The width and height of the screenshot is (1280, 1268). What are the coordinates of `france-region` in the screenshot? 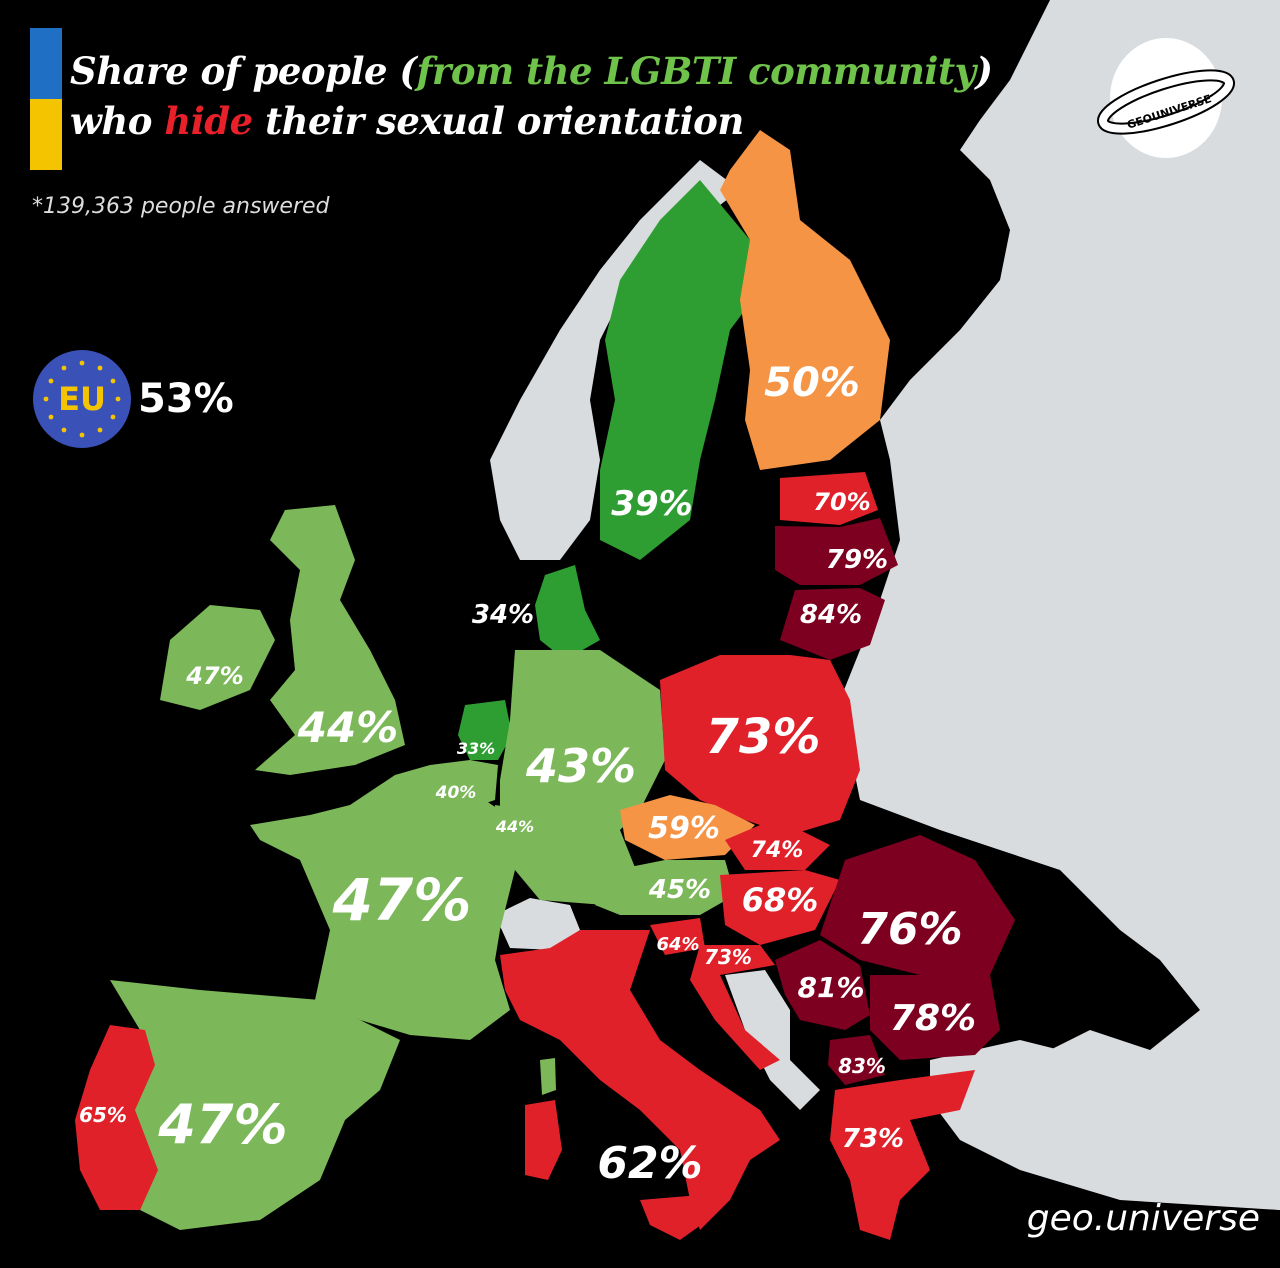 It's located at (382, 902).